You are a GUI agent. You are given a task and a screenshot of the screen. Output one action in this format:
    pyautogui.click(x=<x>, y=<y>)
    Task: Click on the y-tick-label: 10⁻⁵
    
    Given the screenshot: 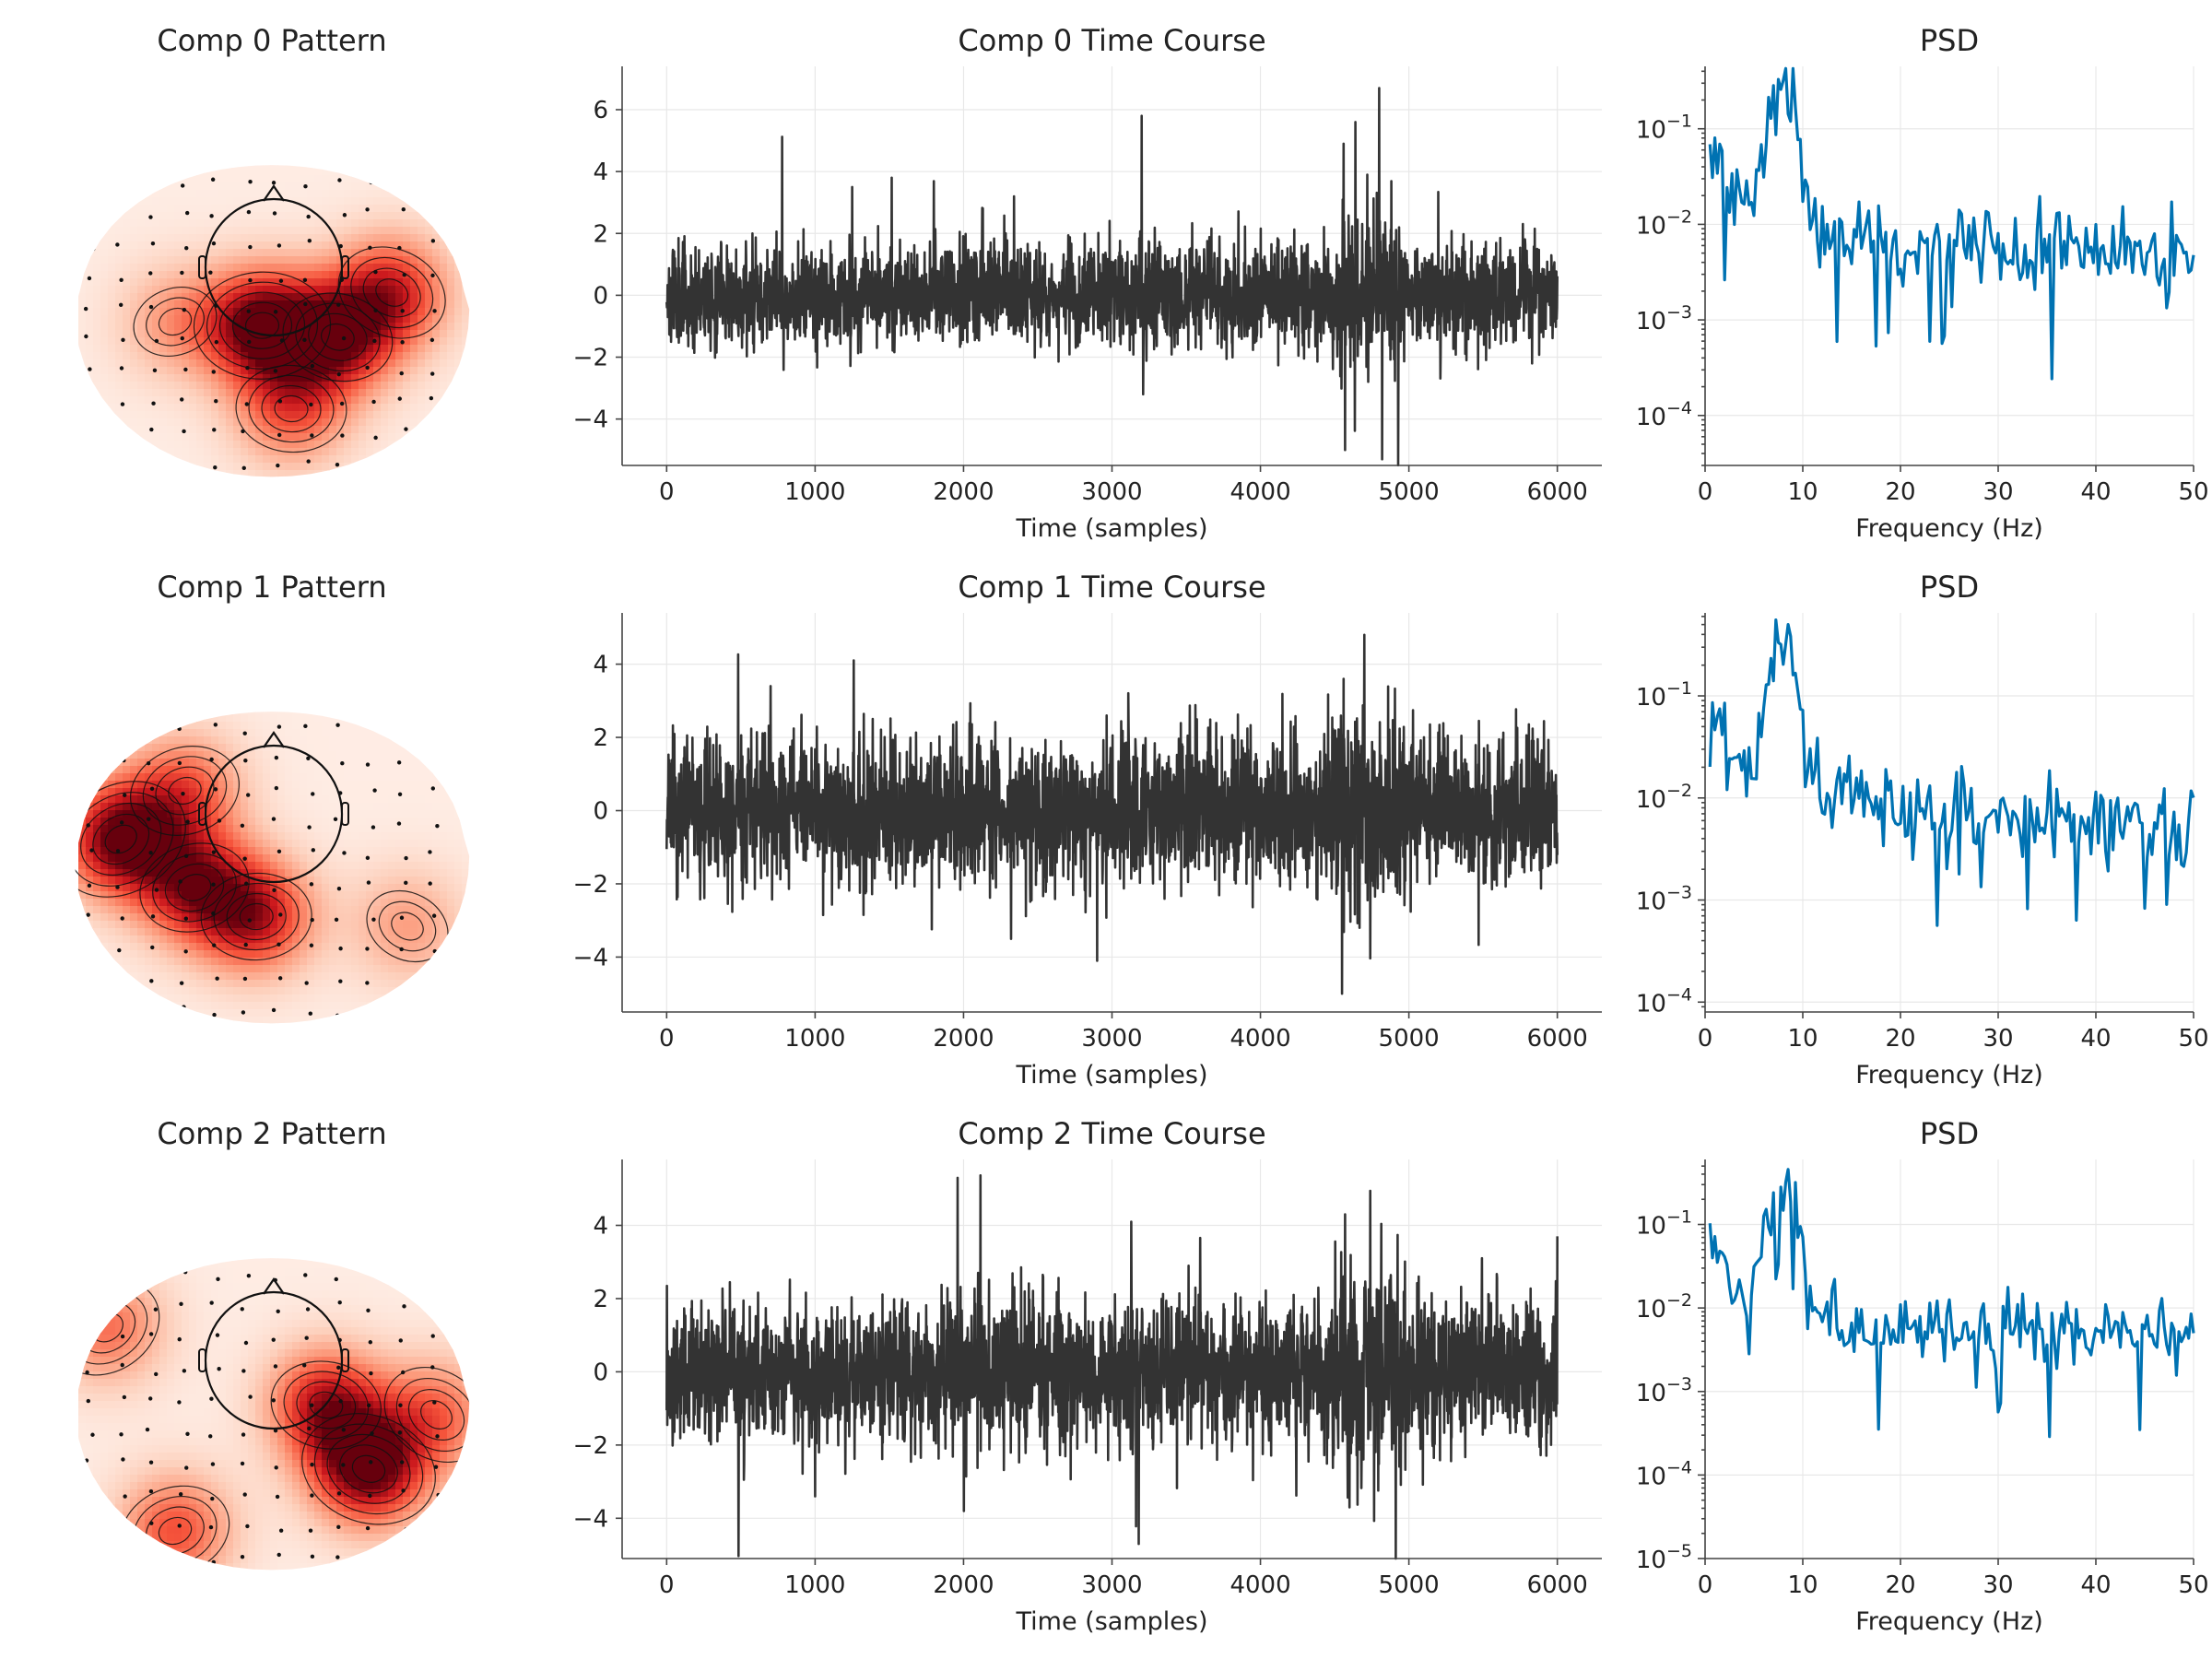 What is the action you would take?
    pyautogui.click(x=1664, y=1557)
    